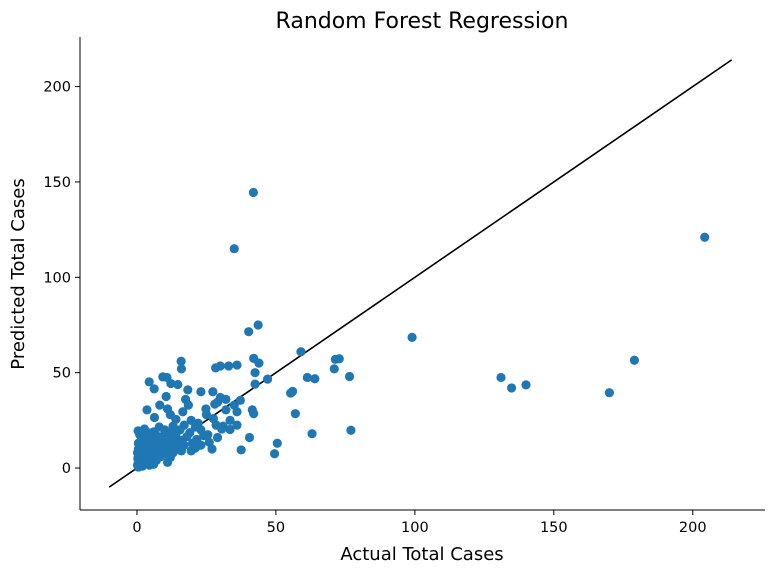 The height and width of the screenshot is (575, 775). What do you see at coordinates (57, 278) in the screenshot?
I see `y-tick-label: 100` at bounding box center [57, 278].